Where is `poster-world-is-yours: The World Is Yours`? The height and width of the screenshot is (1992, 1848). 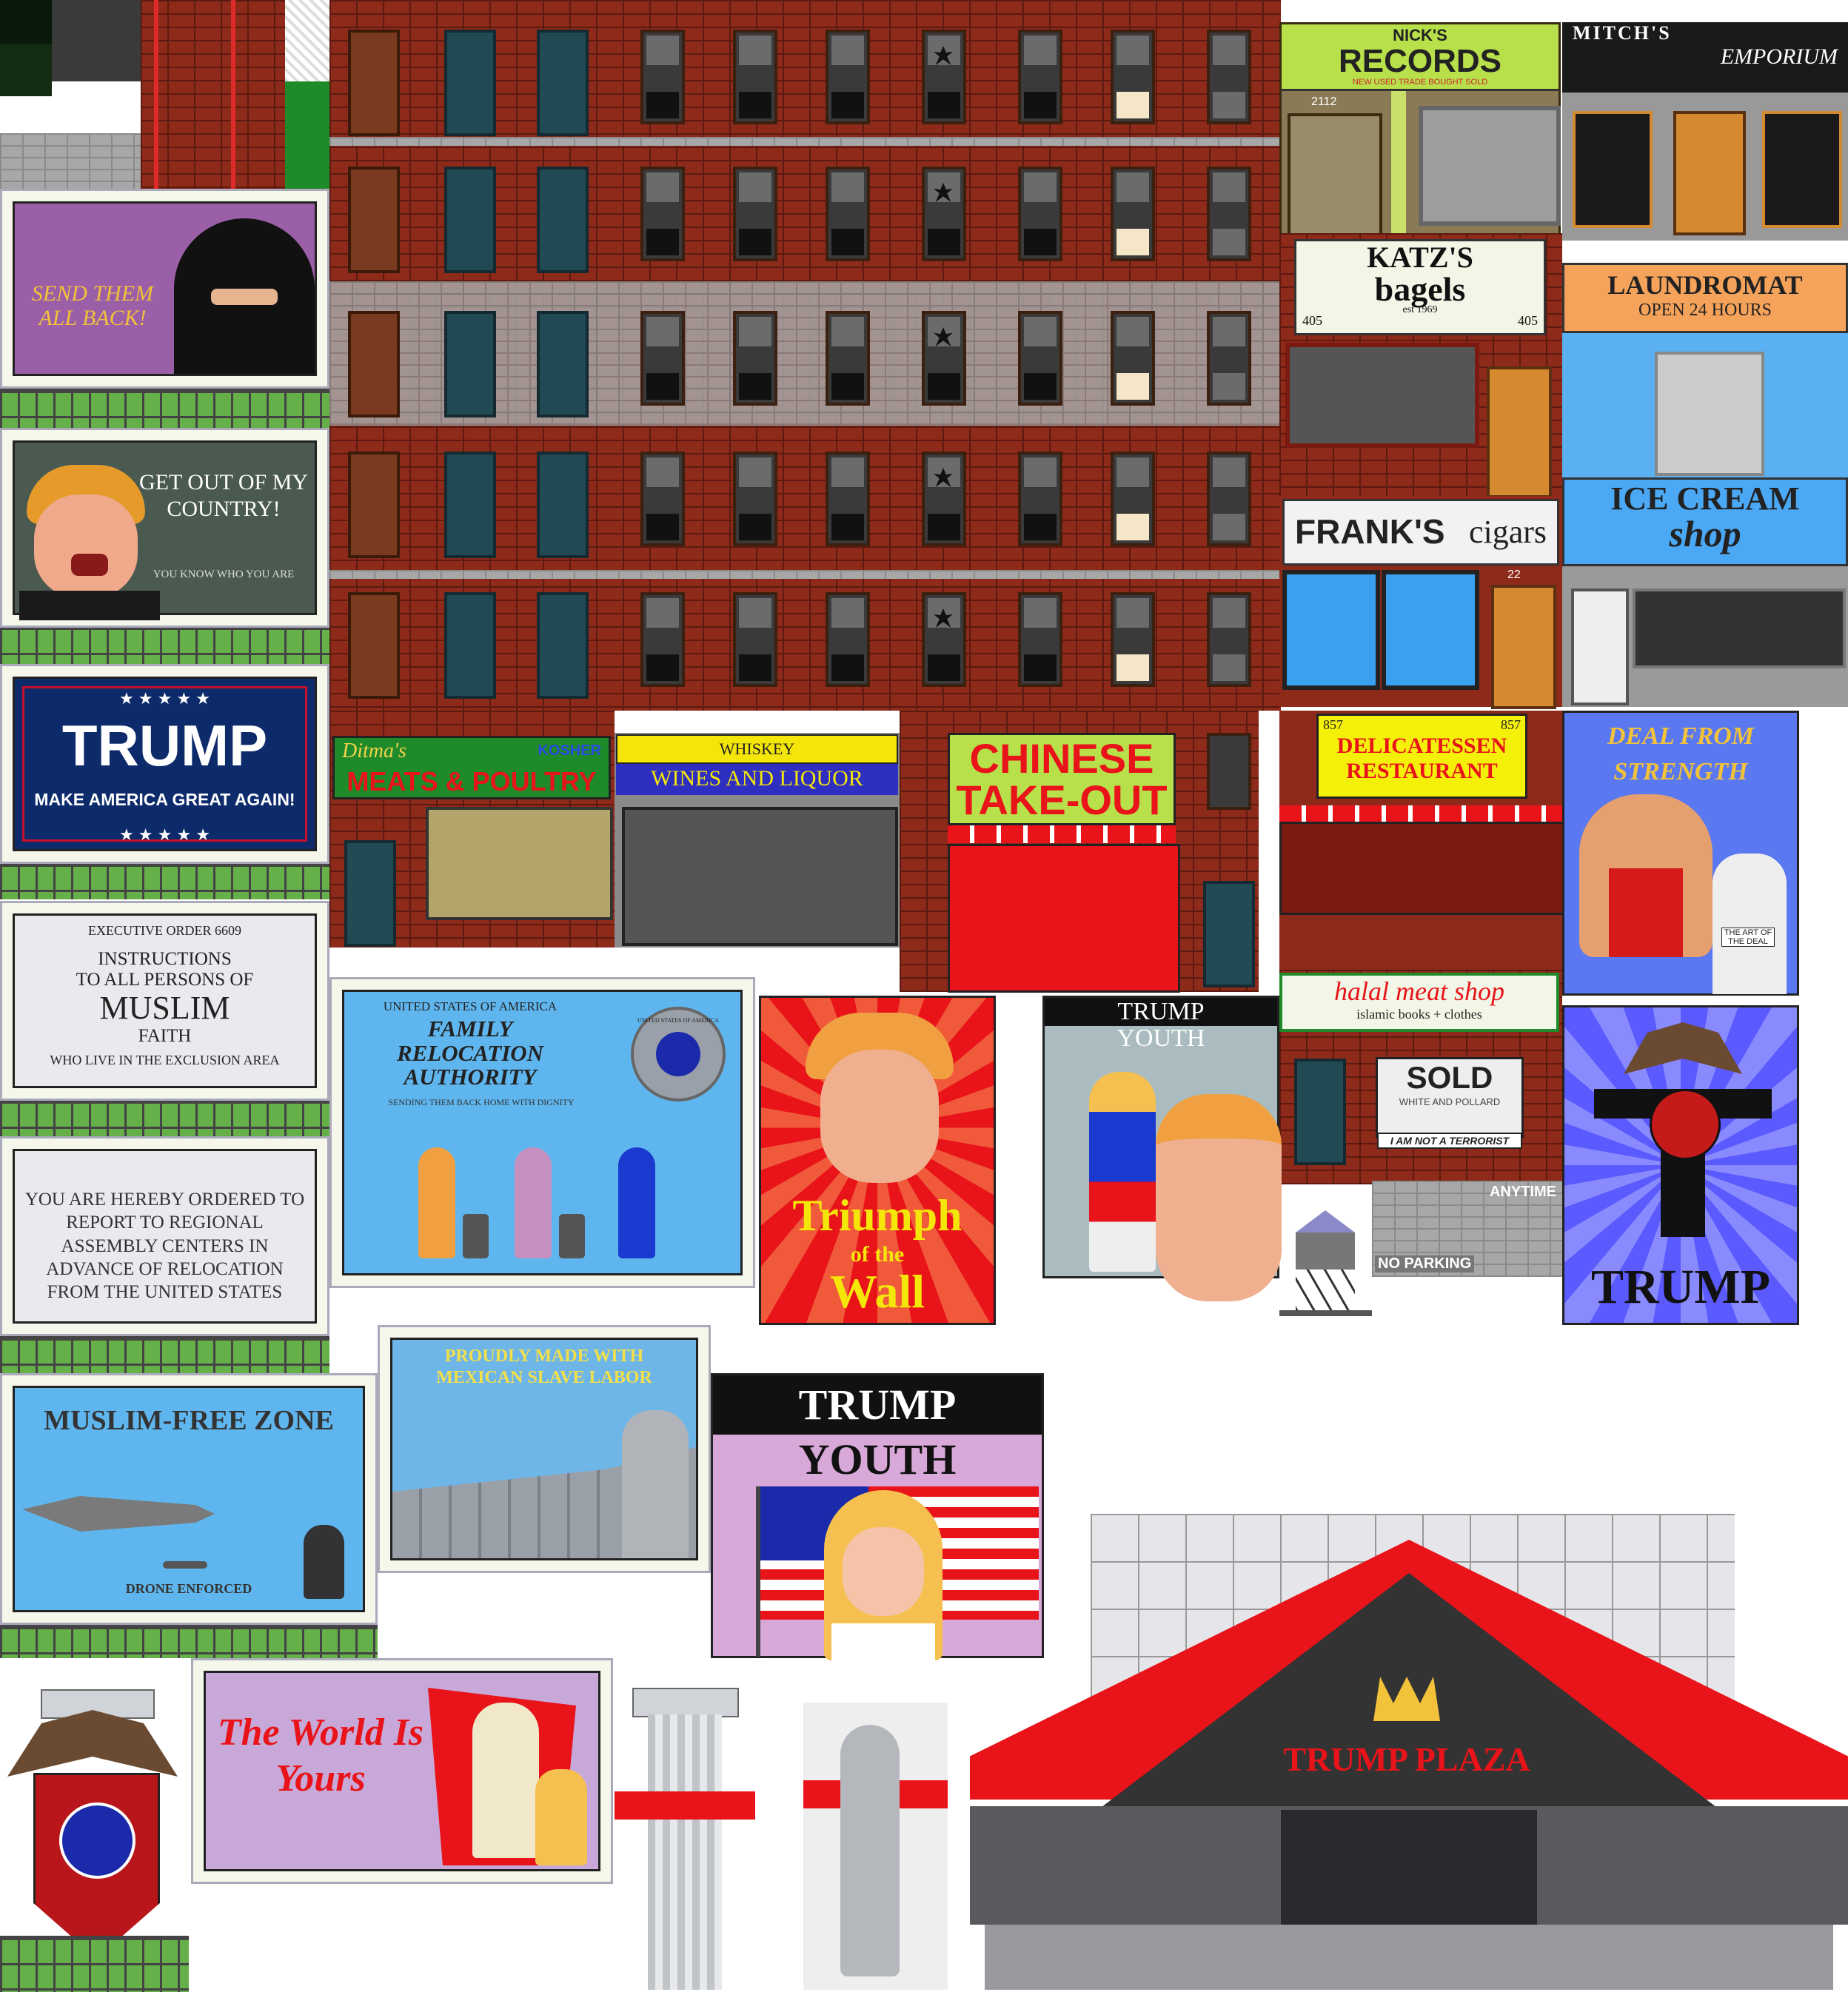
poster-world-is-yours: The World Is Yours is located at coordinates (402, 1771).